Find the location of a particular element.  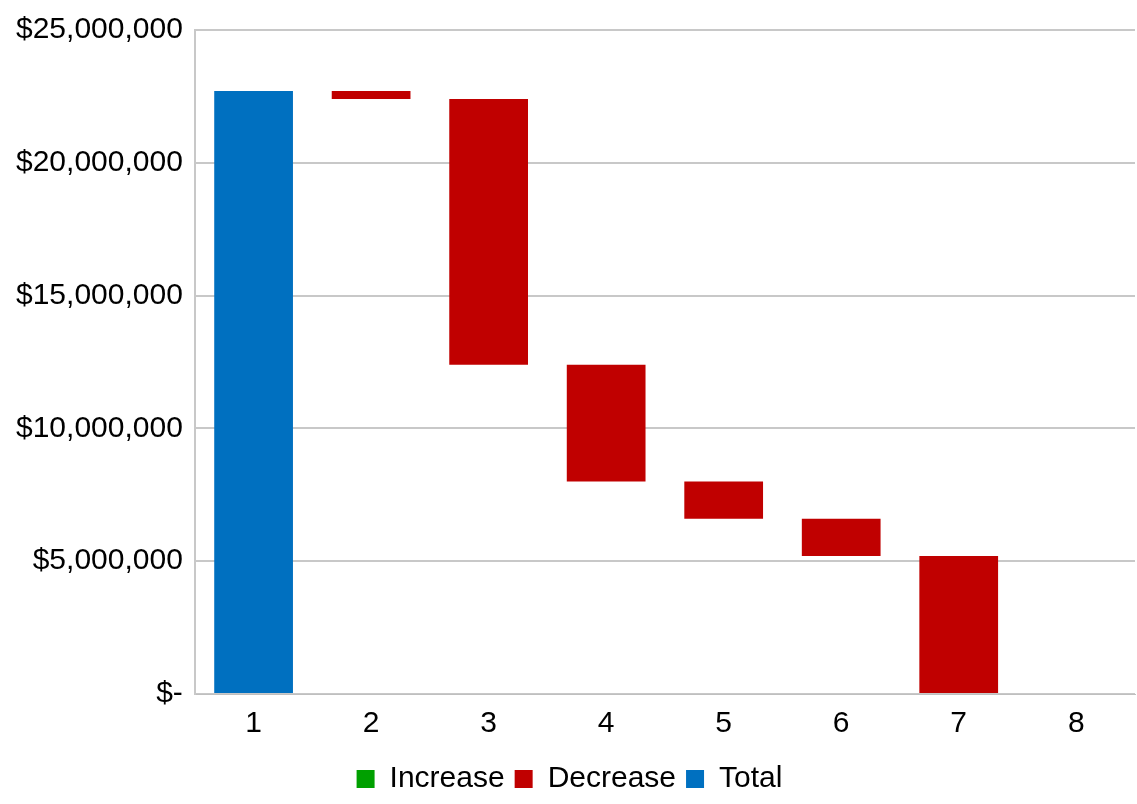

y-tick-label: $15,000,000 is located at coordinates (99, 293).